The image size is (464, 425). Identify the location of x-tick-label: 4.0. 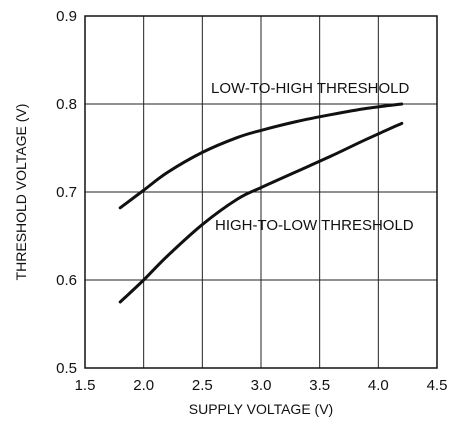
(378, 385).